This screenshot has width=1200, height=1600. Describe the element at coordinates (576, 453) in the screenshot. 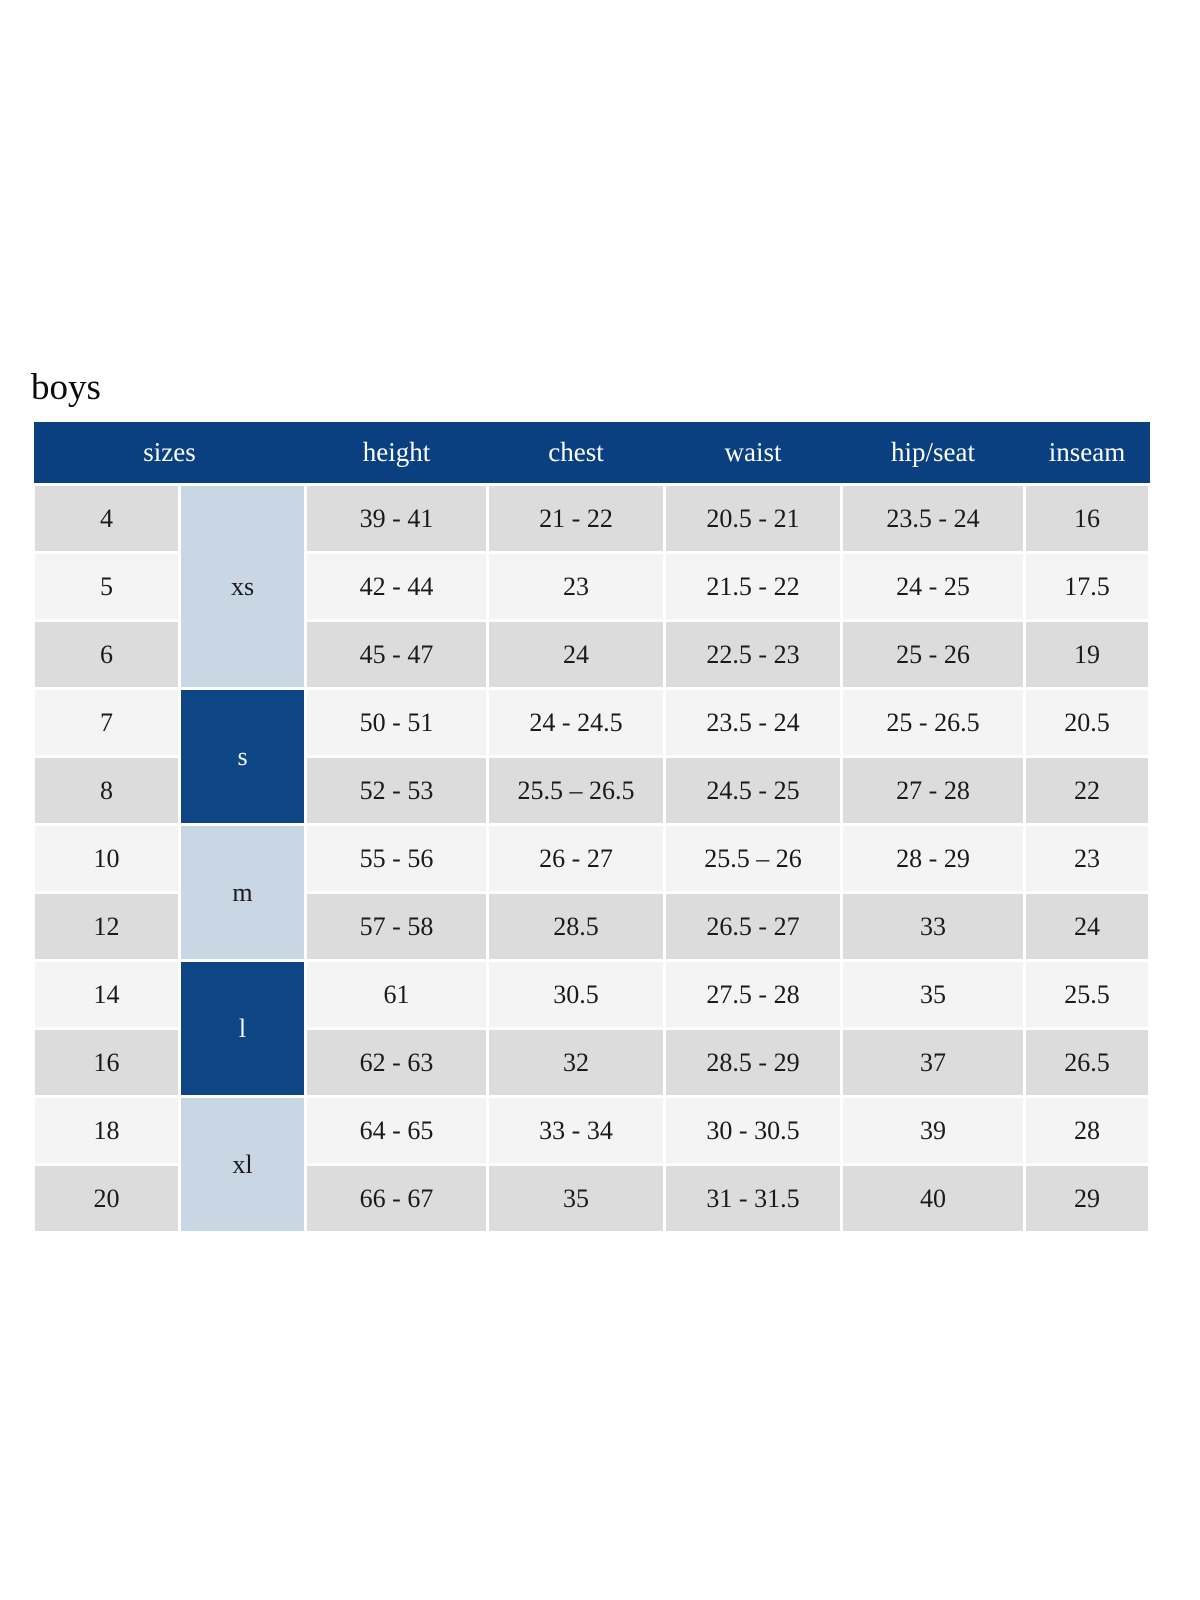

I see `col-header-chest: chest` at that location.